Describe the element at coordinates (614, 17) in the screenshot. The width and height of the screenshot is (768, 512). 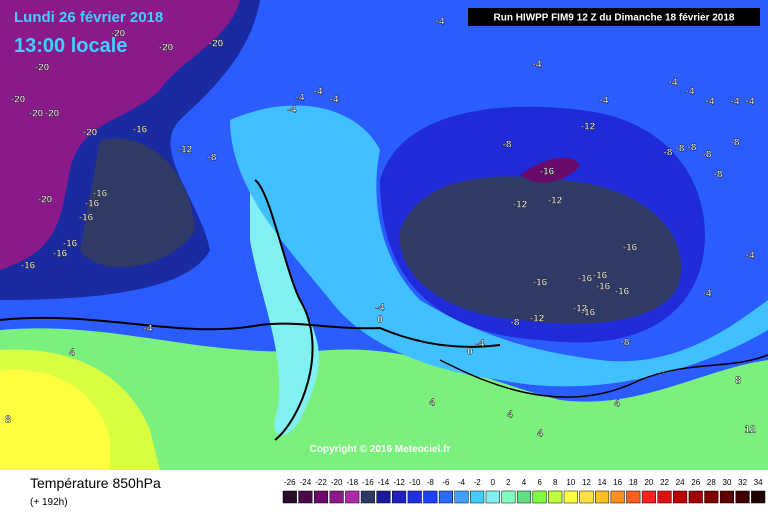
I see `run-banner` at that location.